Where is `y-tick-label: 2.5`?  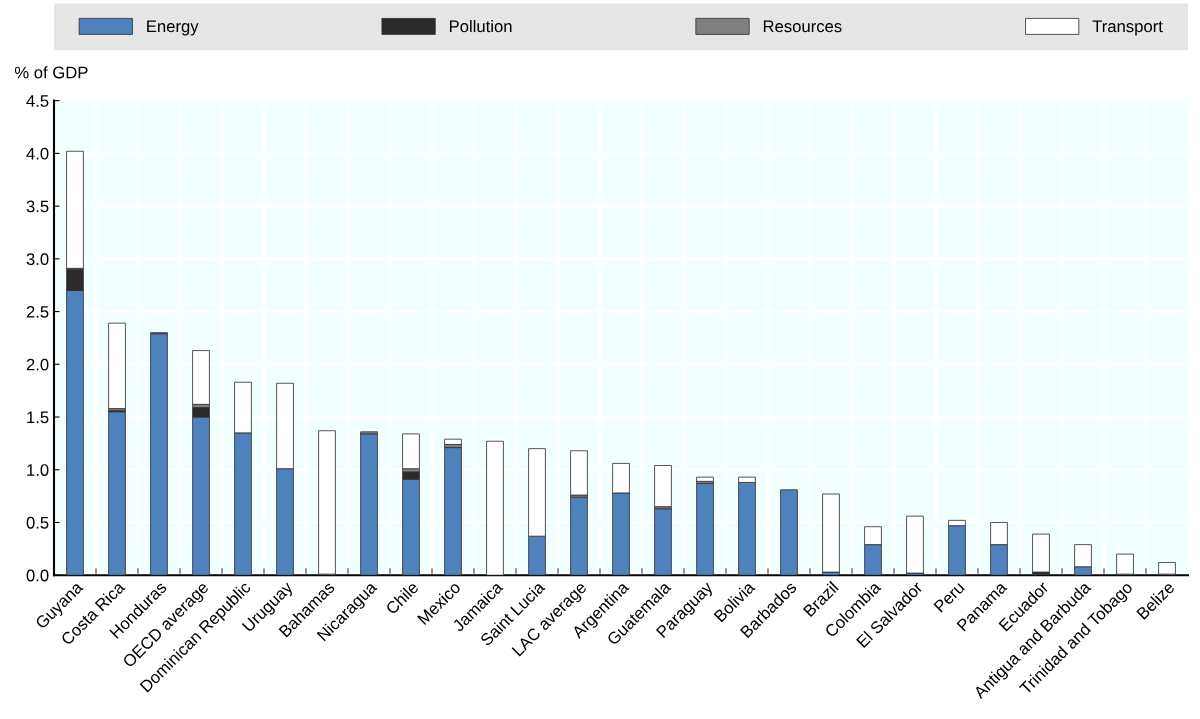
y-tick-label: 2.5 is located at coordinates (37, 311).